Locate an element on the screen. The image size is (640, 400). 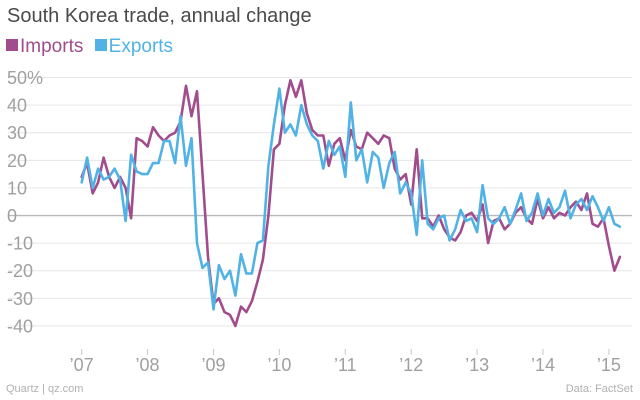
y-tick-label: -10 is located at coordinates (20, 244).